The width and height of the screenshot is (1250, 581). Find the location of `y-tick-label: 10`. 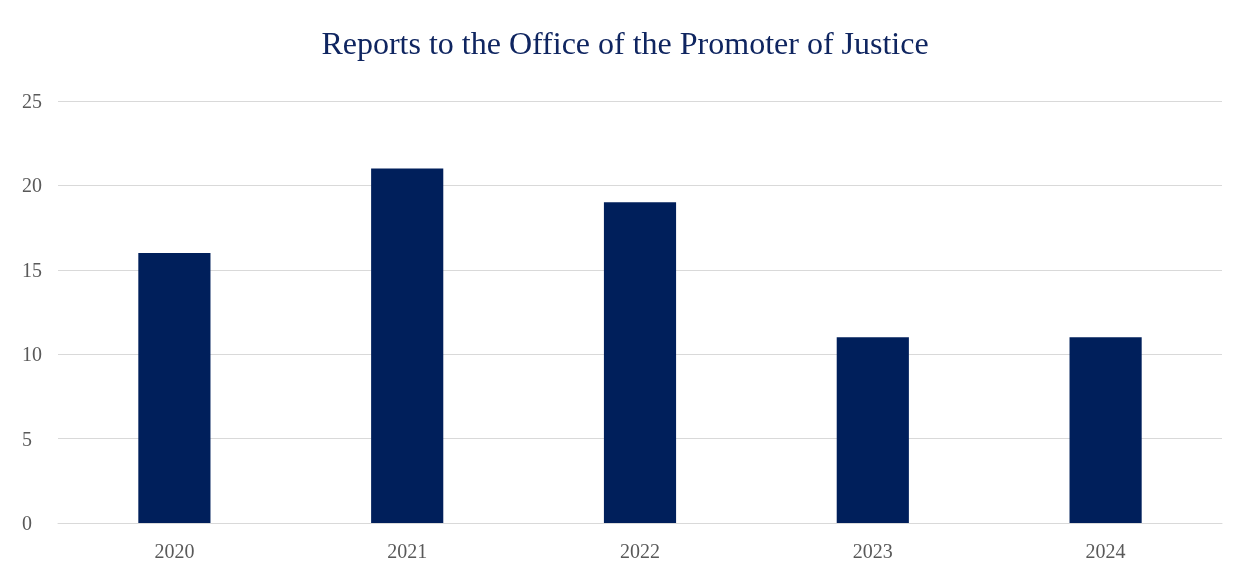

y-tick-label: 10 is located at coordinates (32, 354).